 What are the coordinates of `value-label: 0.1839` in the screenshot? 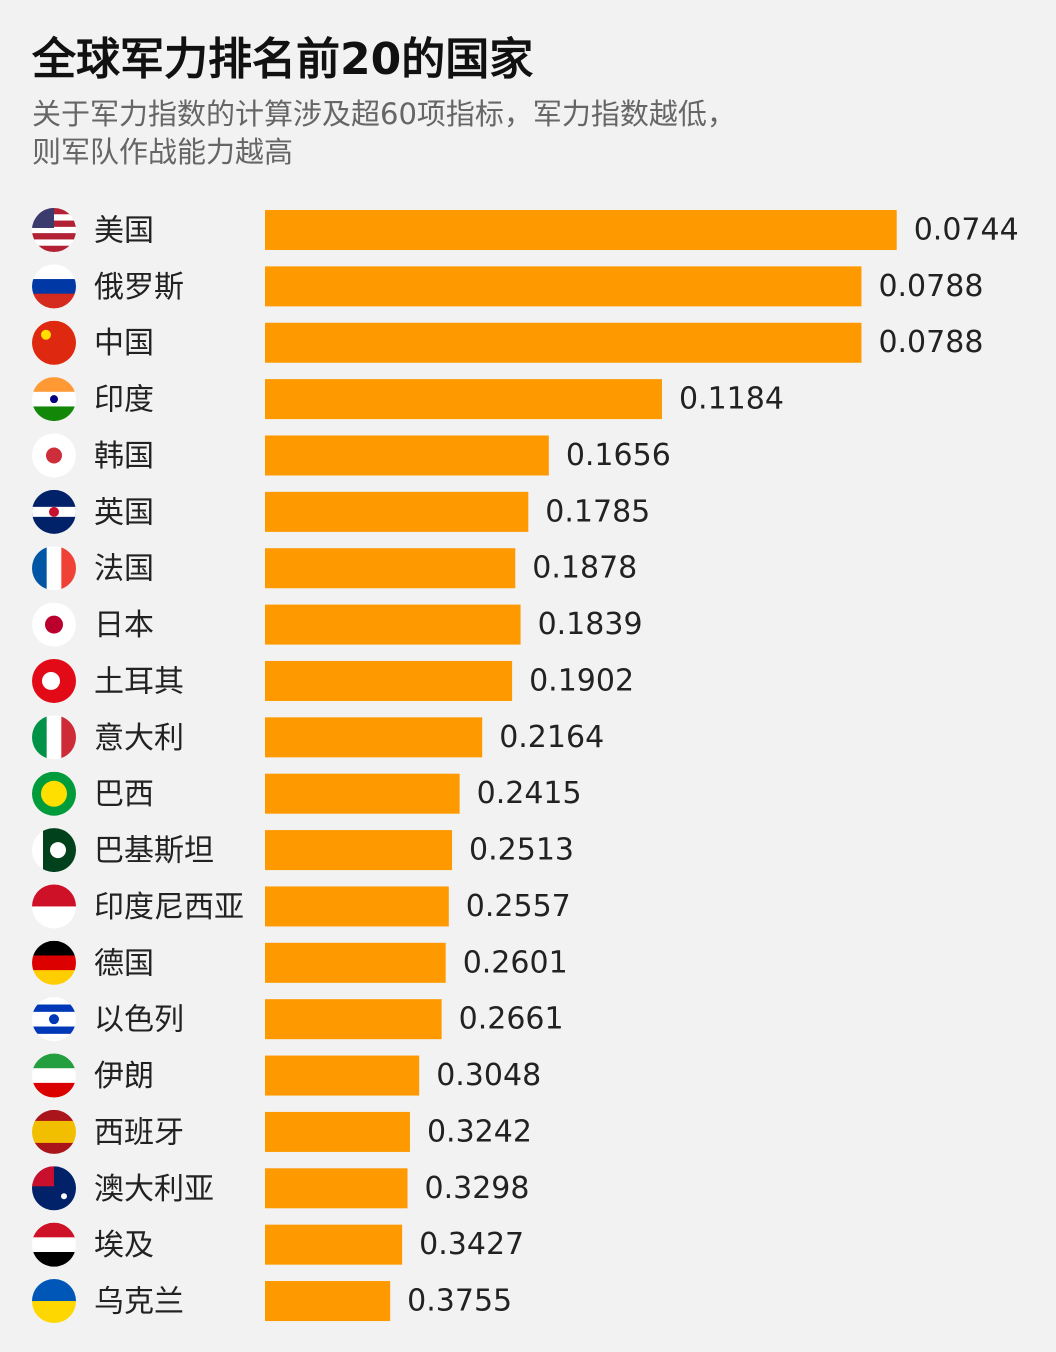 It's located at (590, 624).